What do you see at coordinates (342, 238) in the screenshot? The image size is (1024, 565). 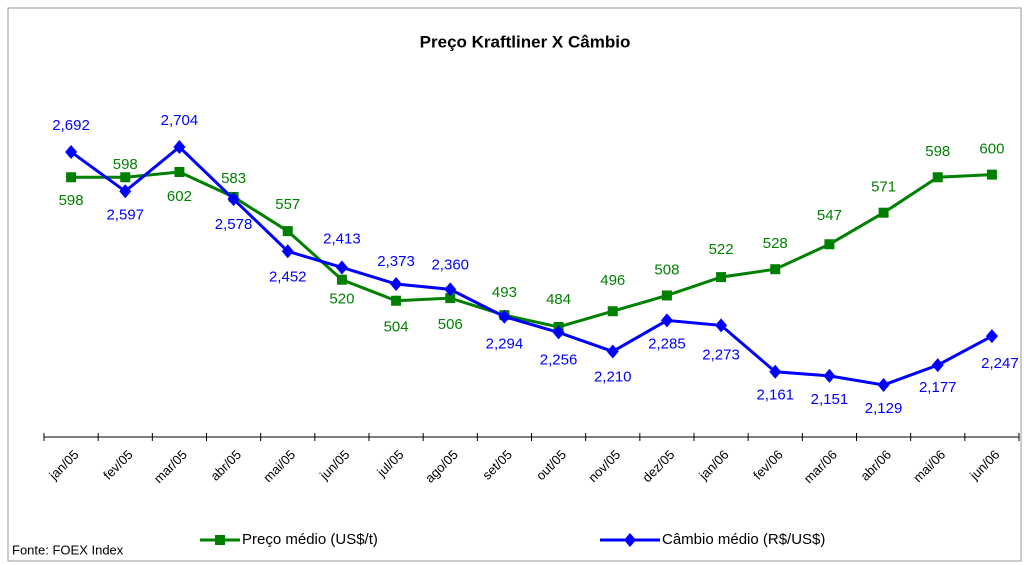 I see `data-label: 2,413` at bounding box center [342, 238].